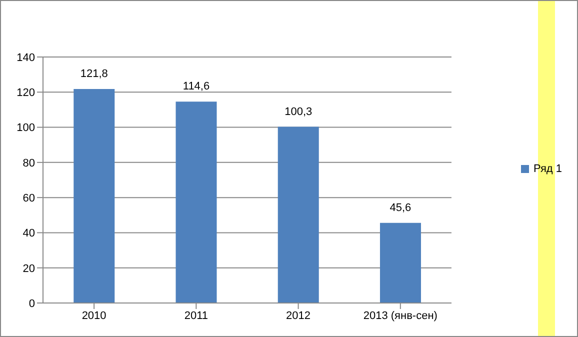 The image size is (578, 337). I want to click on data-label: 121,8, so click(94, 74).